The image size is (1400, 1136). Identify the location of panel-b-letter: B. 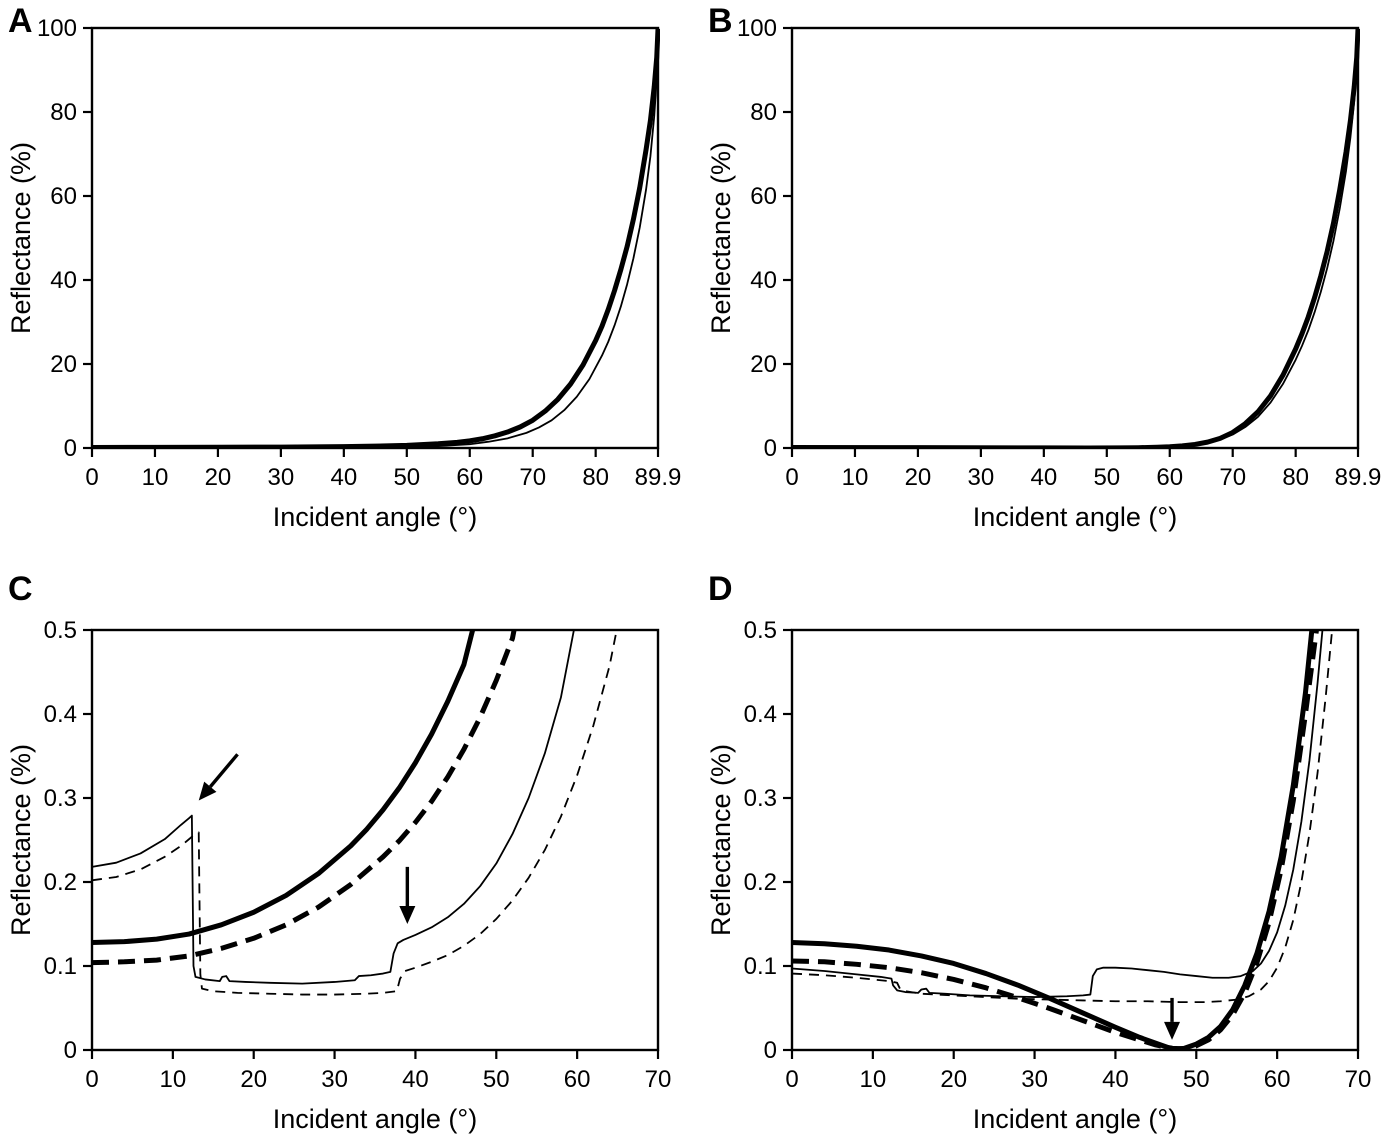
(721, 21).